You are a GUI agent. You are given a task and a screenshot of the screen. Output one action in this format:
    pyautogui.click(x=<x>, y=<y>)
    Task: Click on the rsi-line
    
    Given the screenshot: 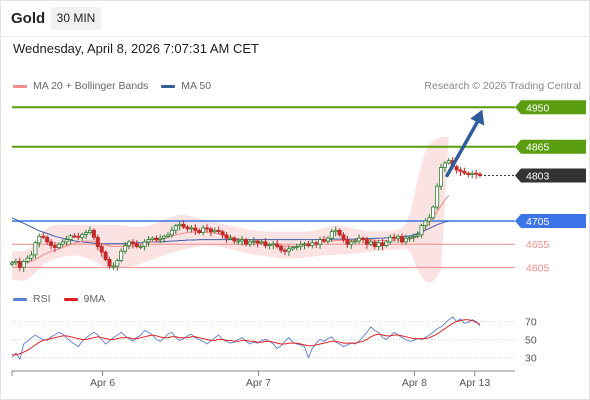 What is the action you would take?
    pyautogui.click(x=246, y=338)
    